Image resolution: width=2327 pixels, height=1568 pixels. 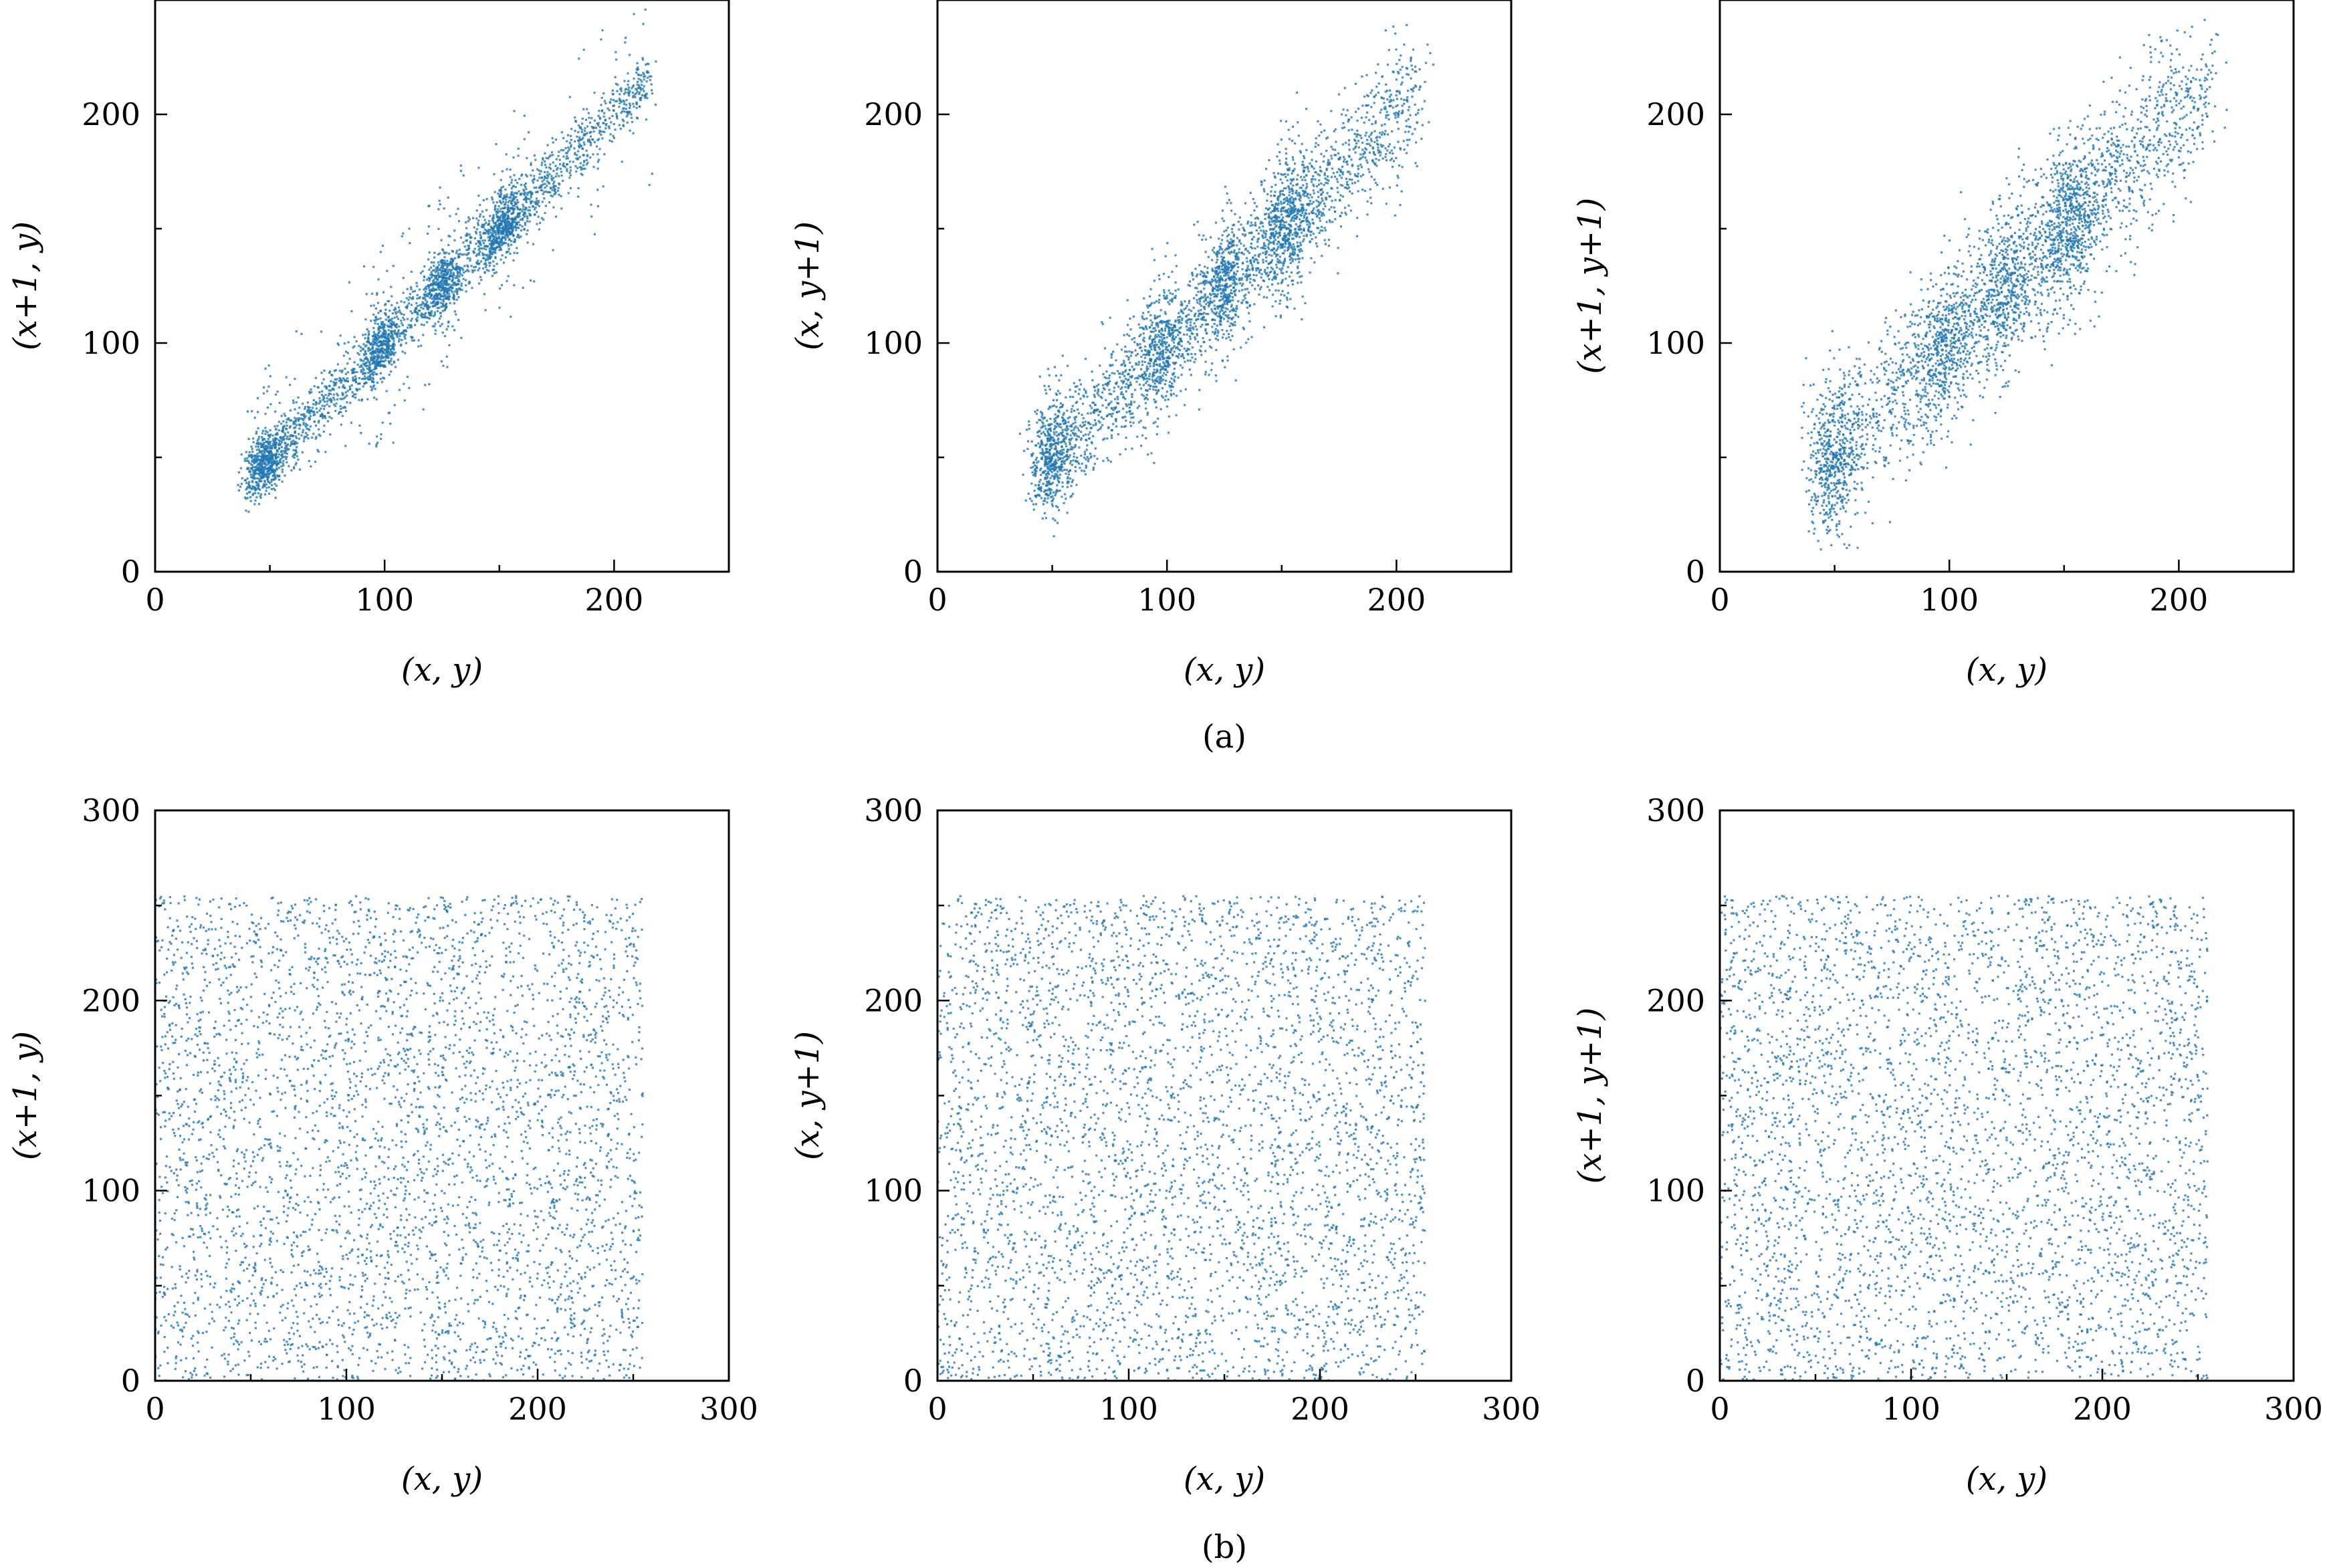 What do you see at coordinates (1224, 737) in the screenshot?
I see `caption-a: (a)` at bounding box center [1224, 737].